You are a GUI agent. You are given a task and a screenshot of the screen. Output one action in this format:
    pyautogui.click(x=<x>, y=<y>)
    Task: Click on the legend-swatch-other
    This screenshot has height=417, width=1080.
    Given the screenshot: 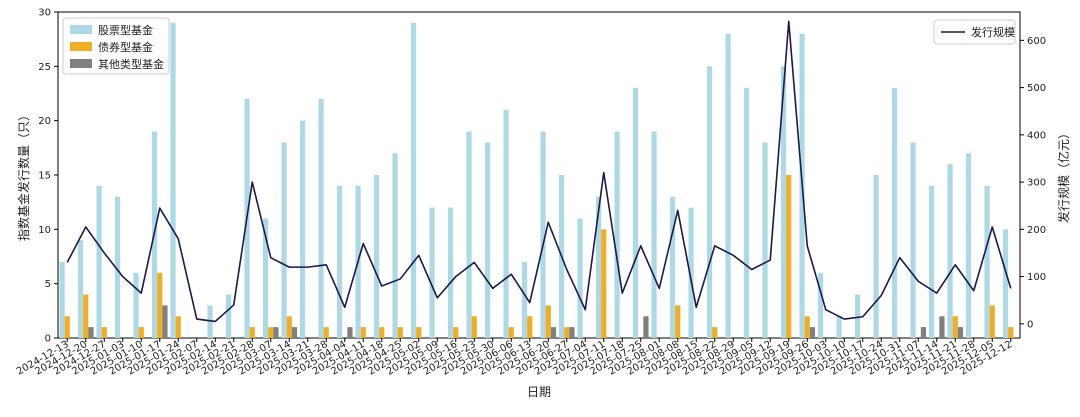 What is the action you would take?
    pyautogui.click(x=81, y=63)
    